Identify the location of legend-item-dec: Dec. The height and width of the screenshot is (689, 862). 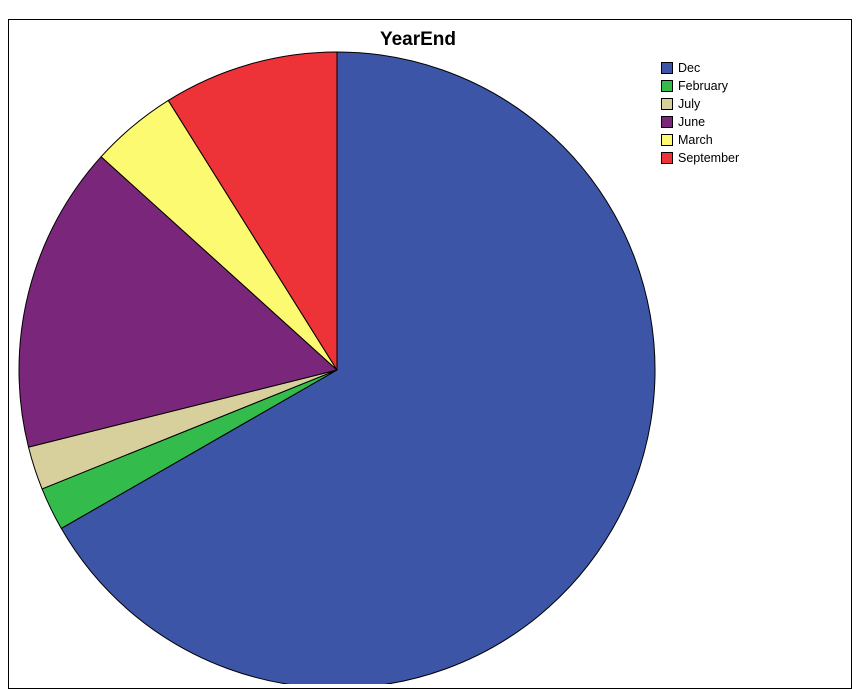
(700, 68).